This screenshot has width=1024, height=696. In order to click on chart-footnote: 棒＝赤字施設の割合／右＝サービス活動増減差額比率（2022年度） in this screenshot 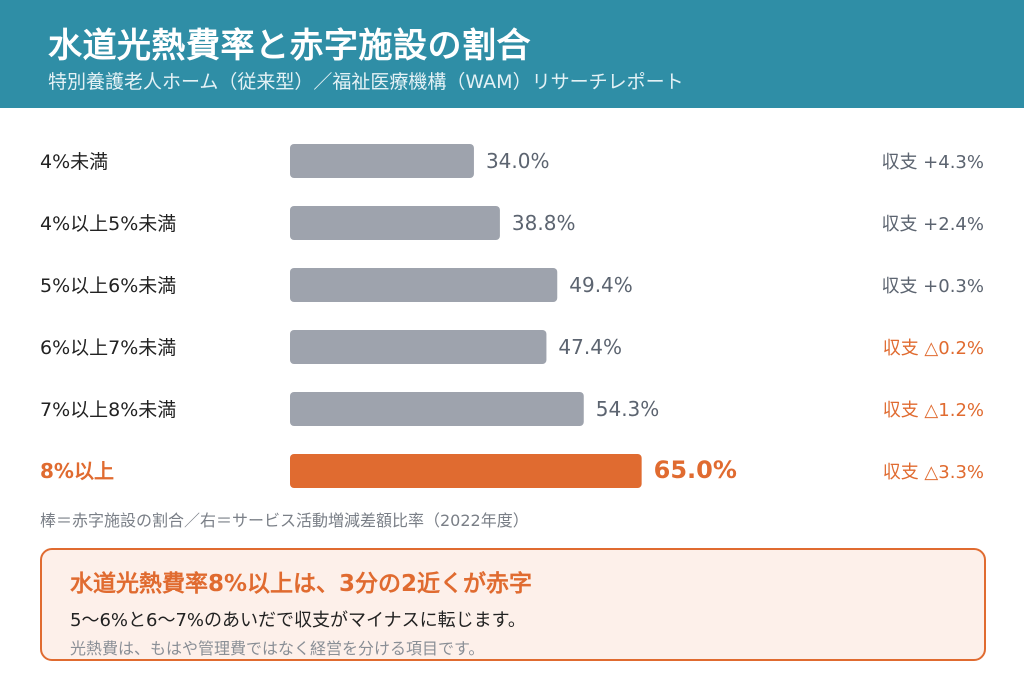, I will do `click(284, 520)`.